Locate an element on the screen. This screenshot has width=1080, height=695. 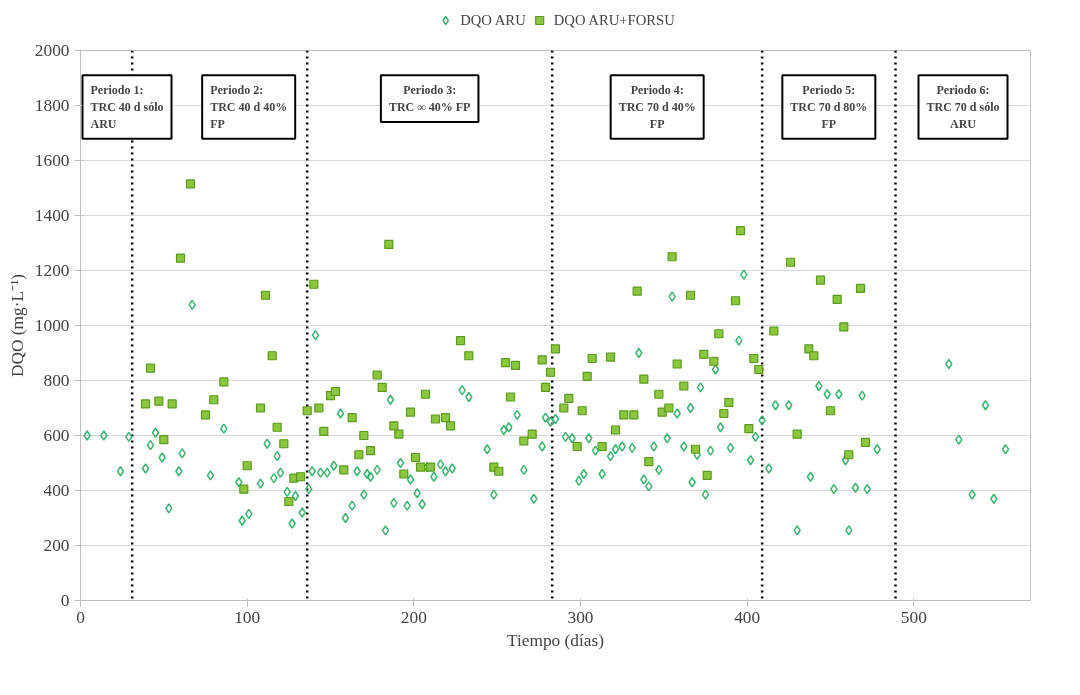
y-tick-label: 600 is located at coordinates (56, 435).